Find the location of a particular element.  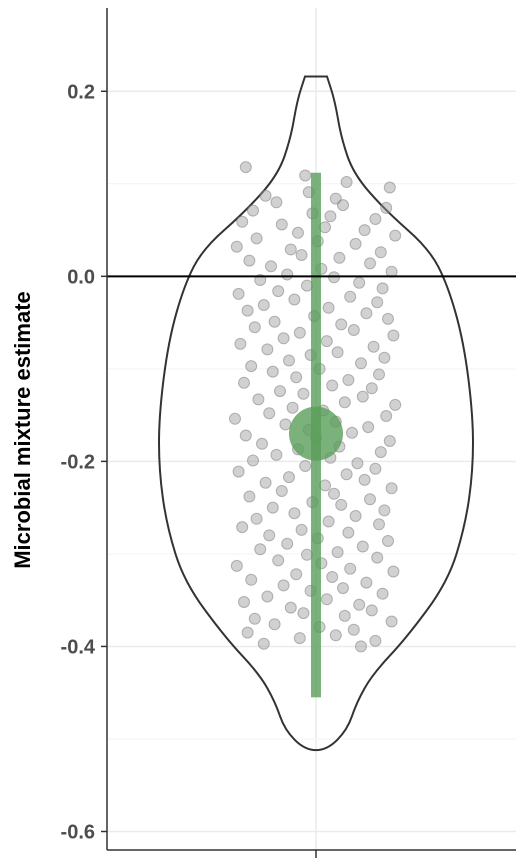

y-tick-label: -0.2 is located at coordinates (78, 462).